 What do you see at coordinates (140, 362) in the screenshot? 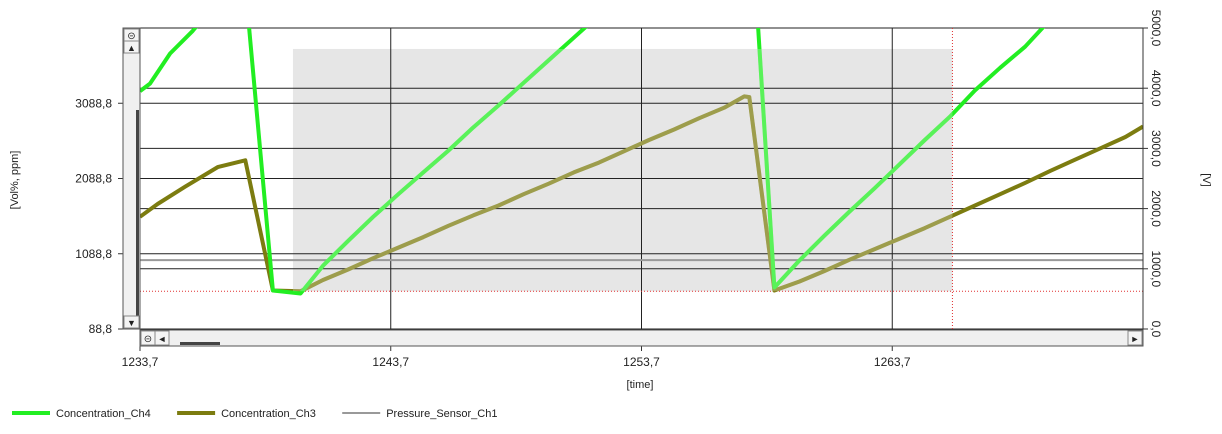
I see `x-tick-label: 1233,7` at bounding box center [140, 362].